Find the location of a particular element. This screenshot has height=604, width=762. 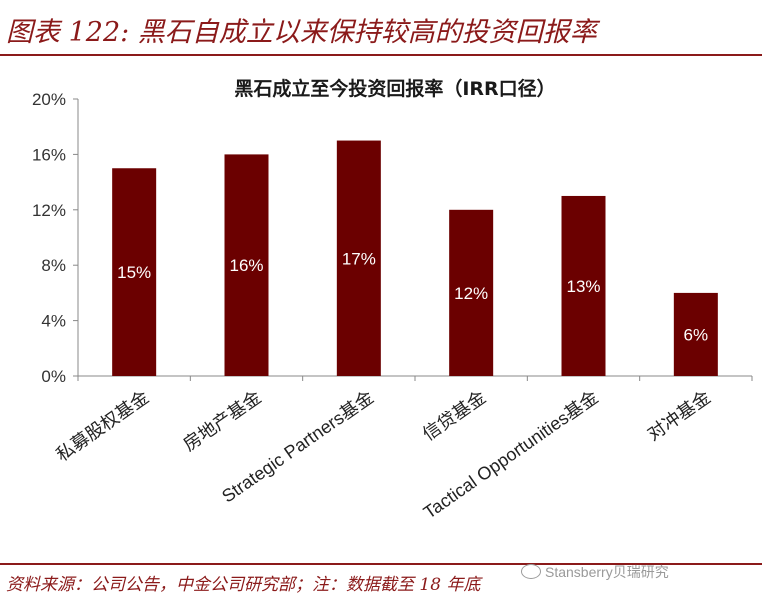

bar-value-label: 12% is located at coordinates (471, 293).